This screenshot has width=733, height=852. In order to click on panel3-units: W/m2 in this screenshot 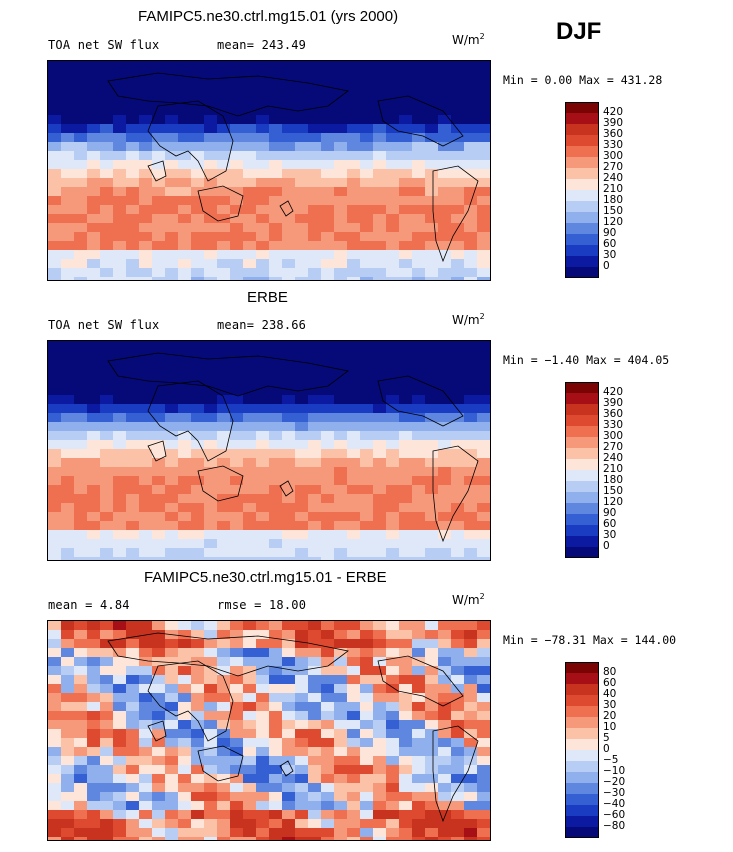, I will do `click(468, 600)`.